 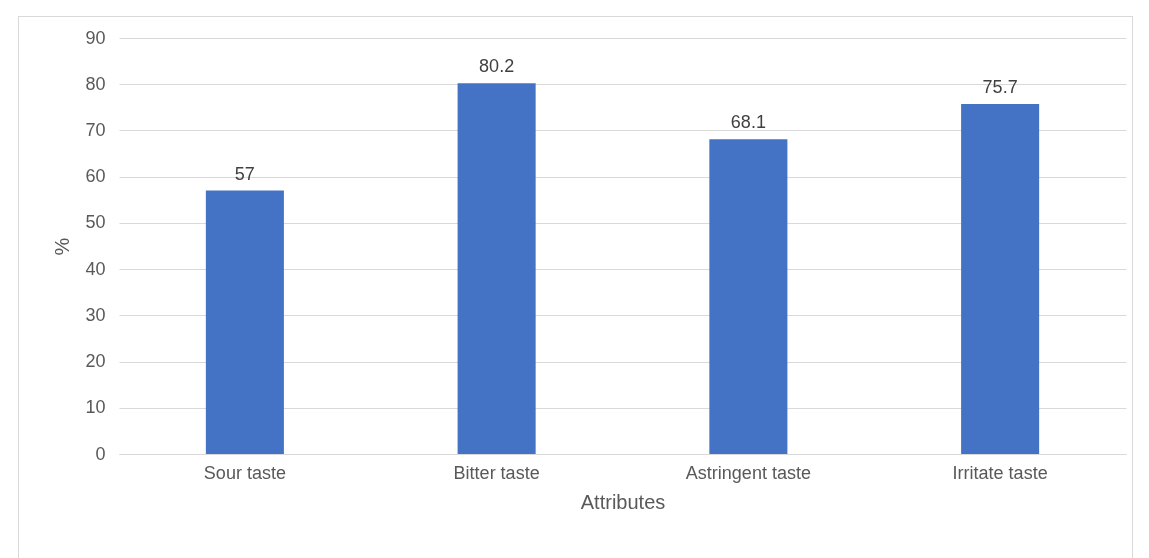 What do you see at coordinates (244, 472) in the screenshot?
I see `x-tick-label: Sour taste` at bounding box center [244, 472].